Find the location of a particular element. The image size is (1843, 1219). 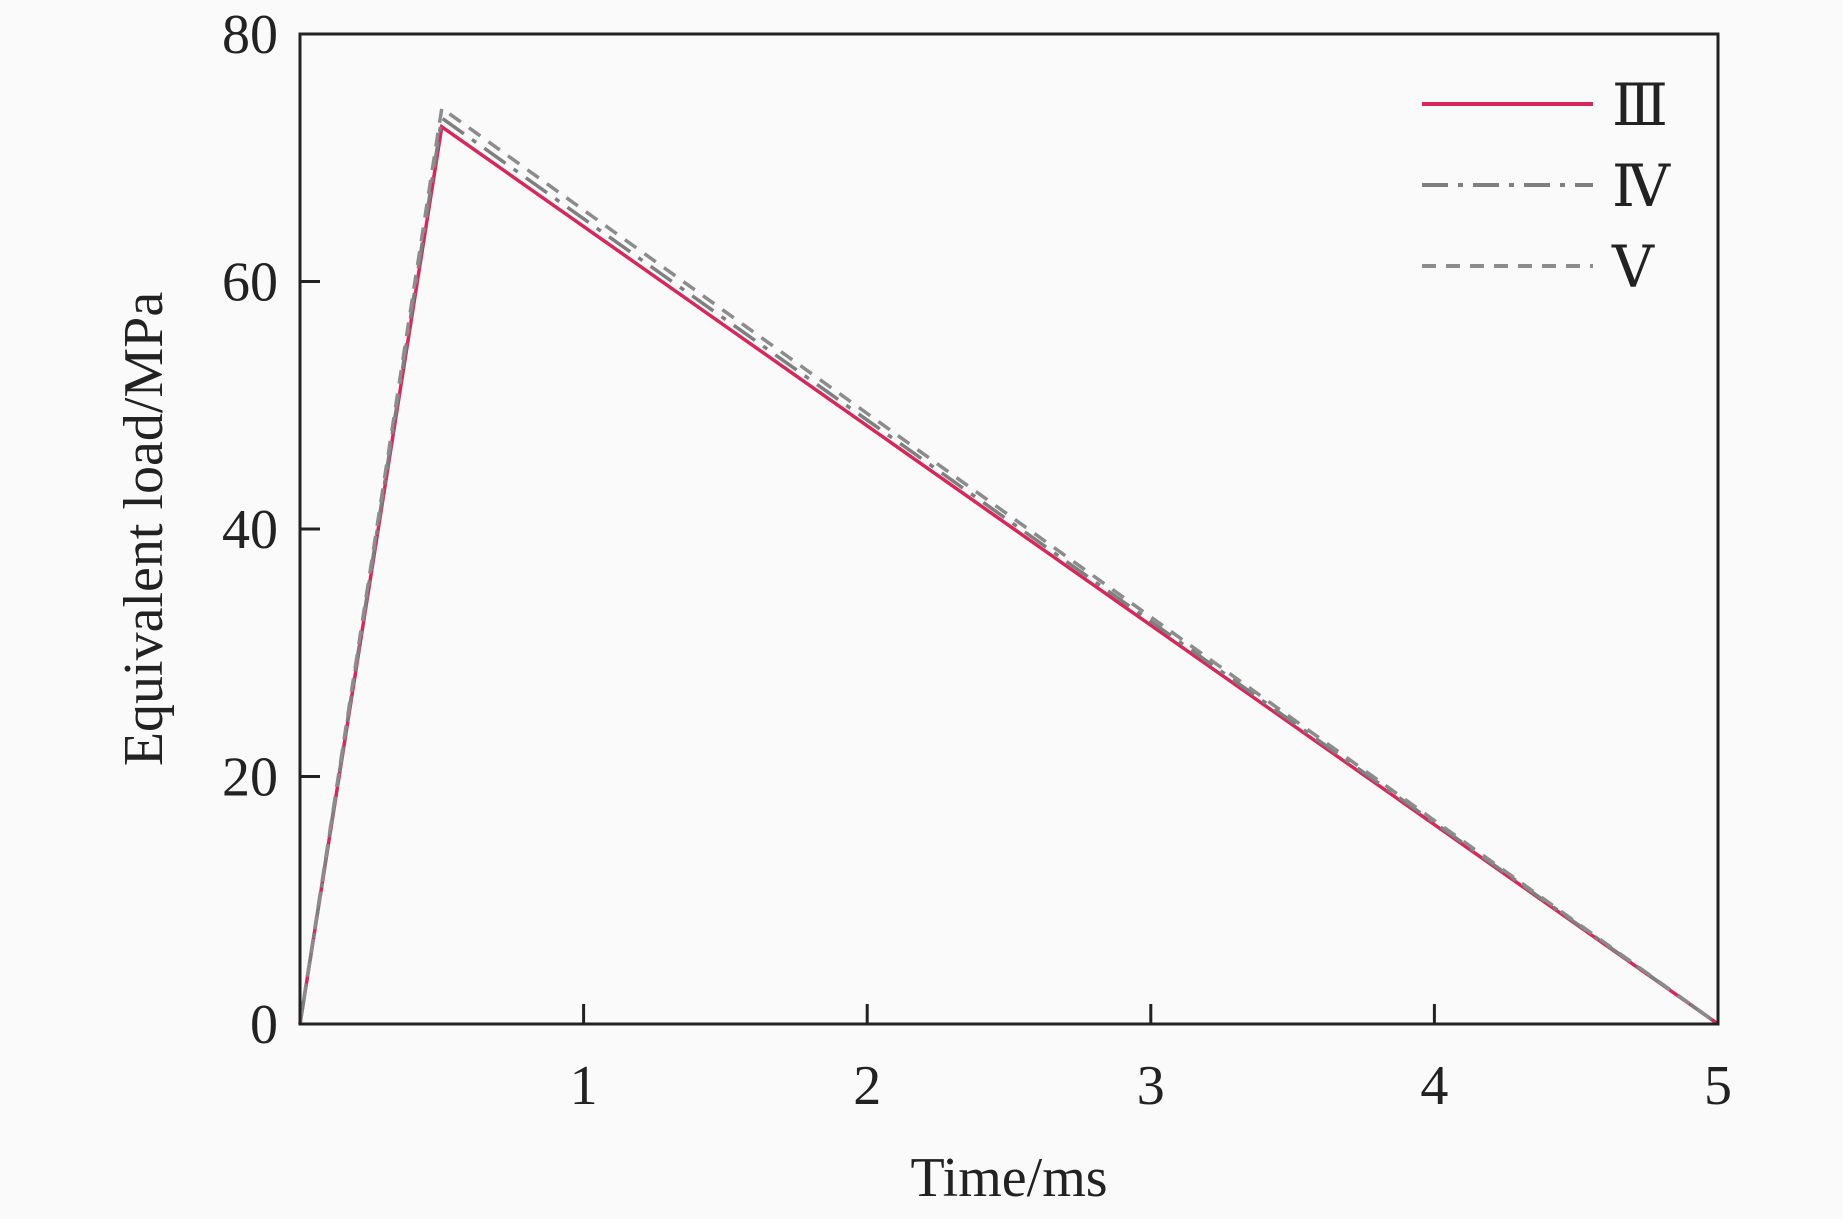

y-tick-label: 80 is located at coordinates (250, 35).